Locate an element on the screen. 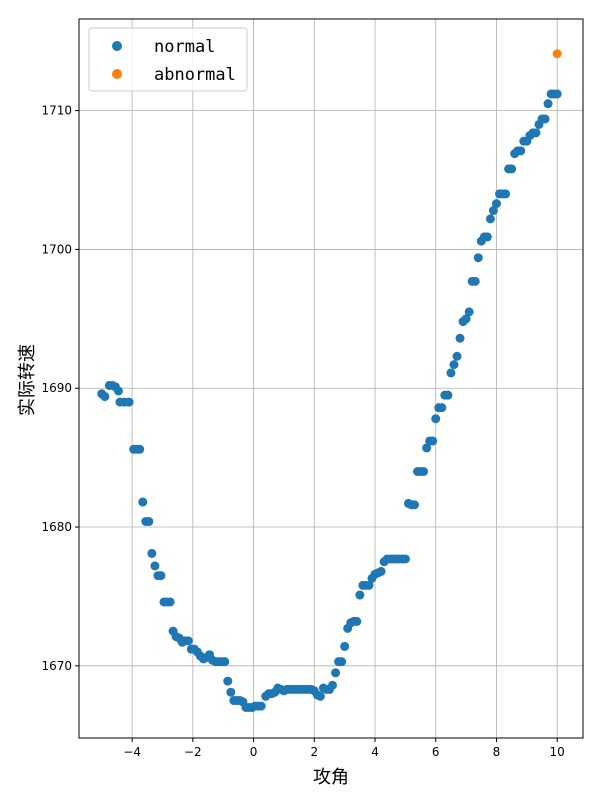 Image resolution: width=600 pixels, height=800 pixels. x-tick-label: 4 is located at coordinates (375, 752).